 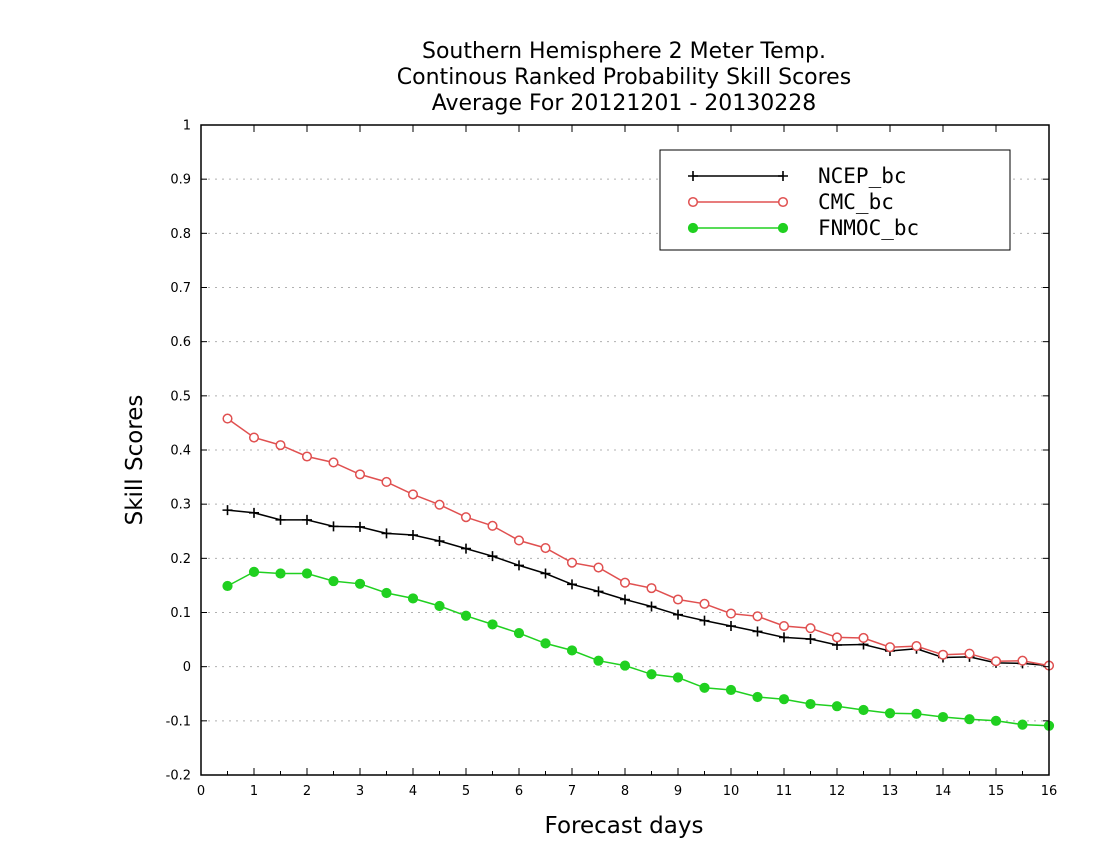 What do you see at coordinates (638, 588) in the screenshot?
I see `series-ncep-bc` at bounding box center [638, 588].